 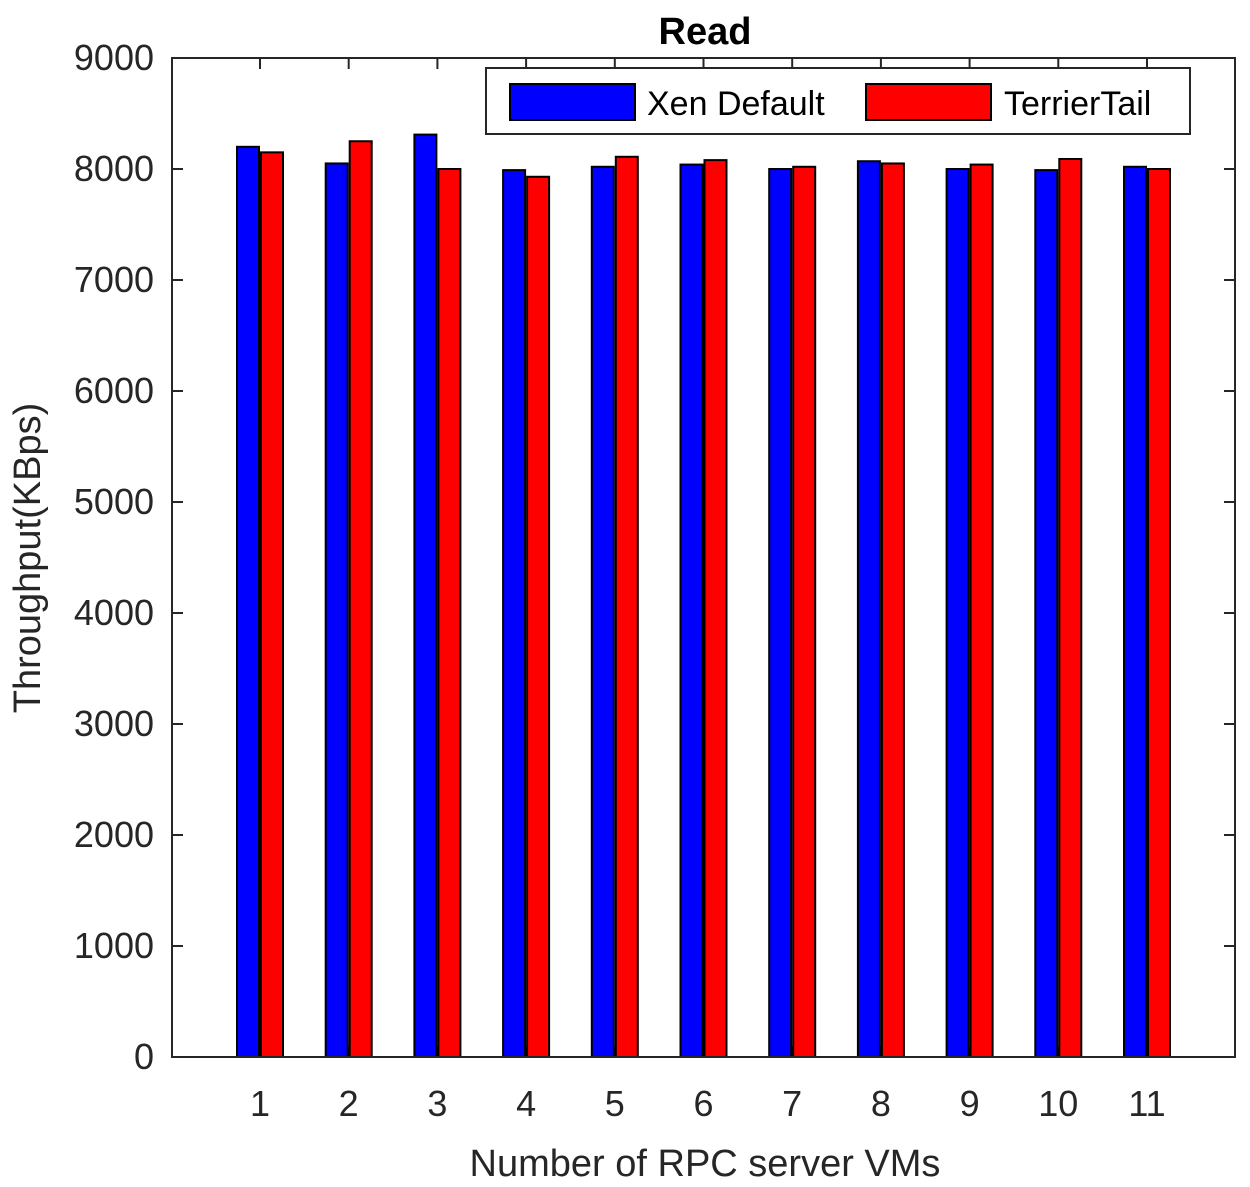 I want to click on x-tick-label: 7, so click(x=792, y=1103).